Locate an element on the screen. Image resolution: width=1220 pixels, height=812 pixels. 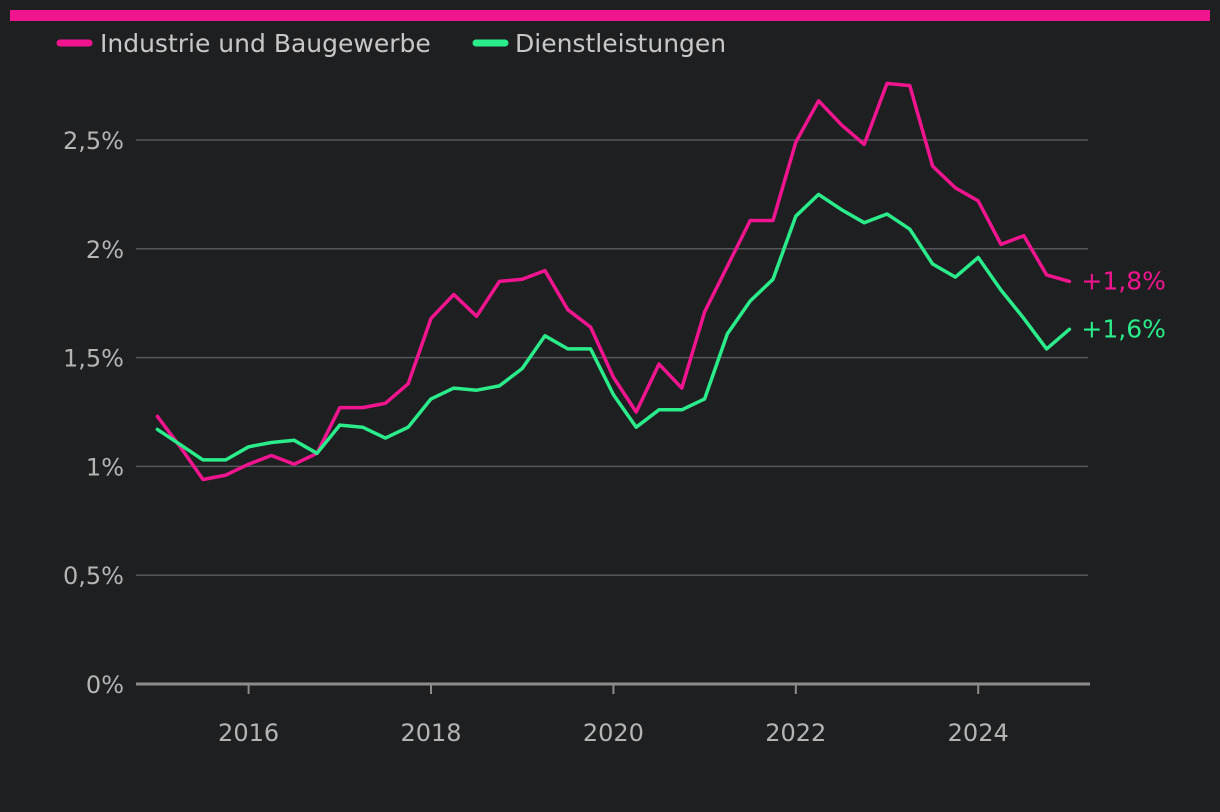
series-end-labels: +1,8% +1,6% is located at coordinates (1123, 304).